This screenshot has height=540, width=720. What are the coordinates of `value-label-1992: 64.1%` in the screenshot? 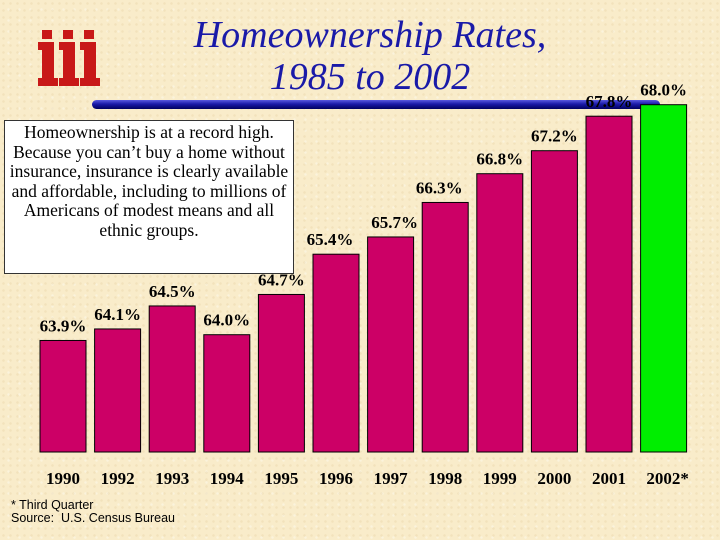 It's located at (117, 314).